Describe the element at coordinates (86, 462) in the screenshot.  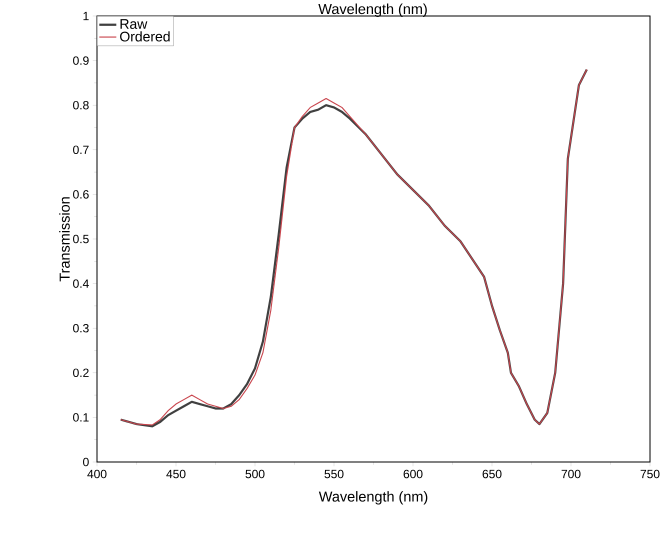
I see `y-tick-label: 0` at that location.